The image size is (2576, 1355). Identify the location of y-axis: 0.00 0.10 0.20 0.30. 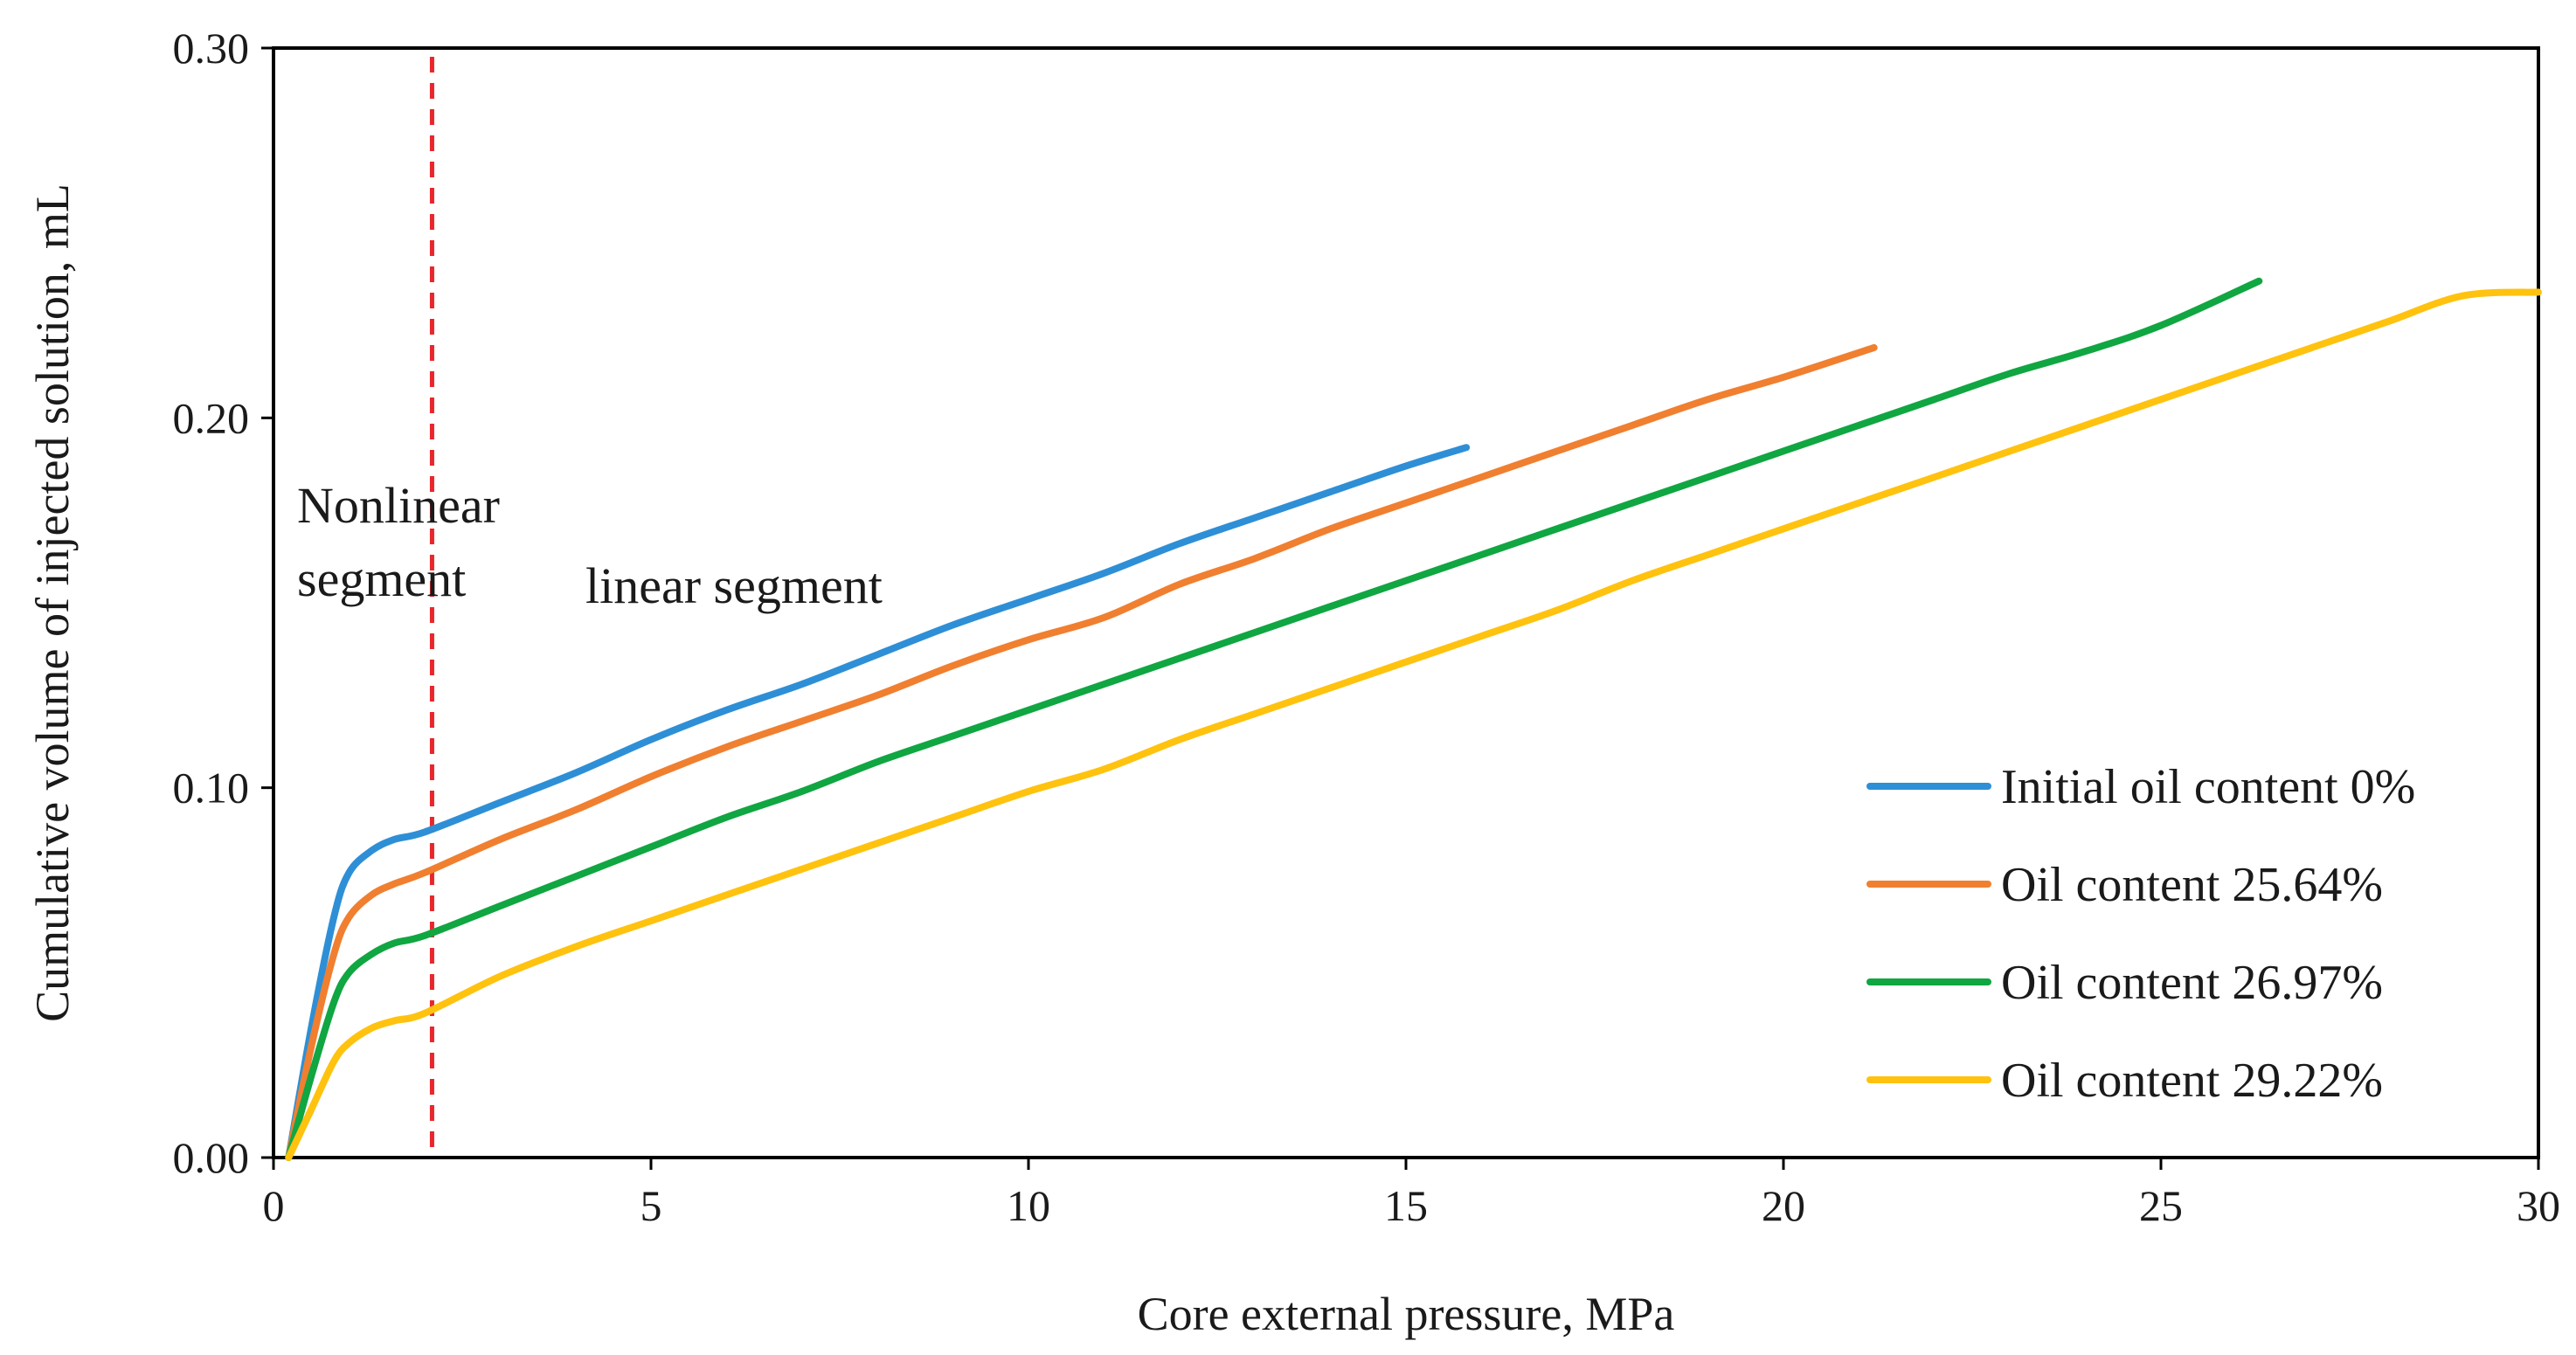
(223, 603).